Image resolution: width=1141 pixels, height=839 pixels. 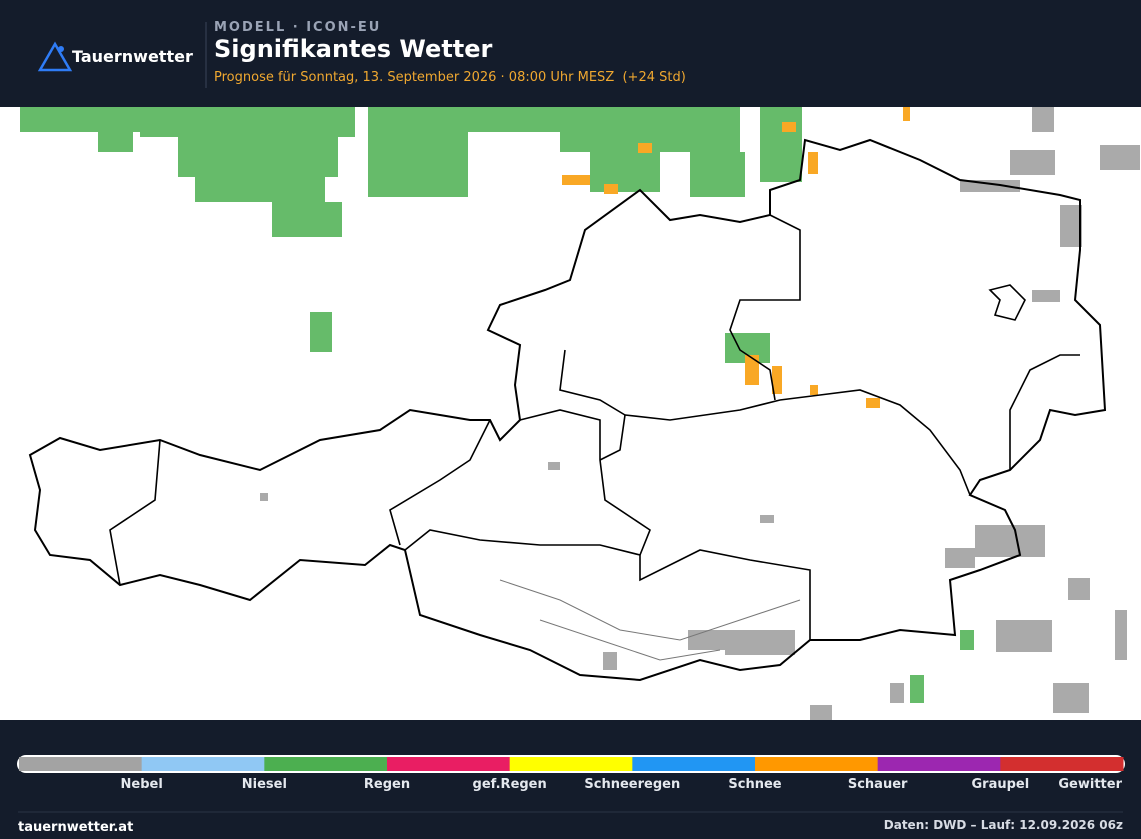 I want to click on header-bg, so click(x=570, y=53).